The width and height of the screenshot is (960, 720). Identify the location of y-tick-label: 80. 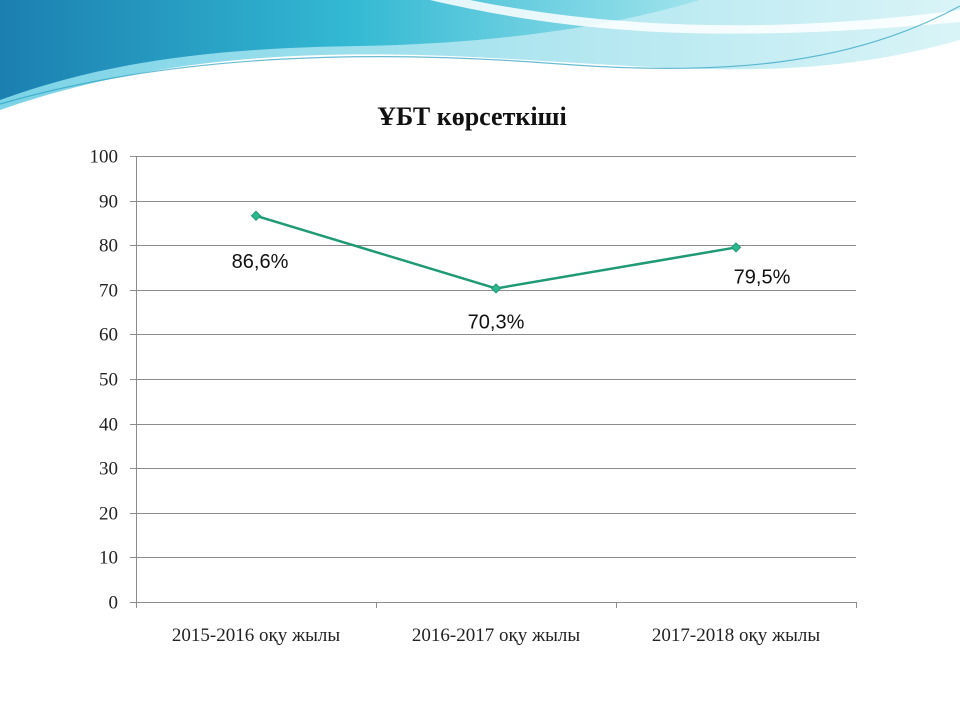
(108, 246).